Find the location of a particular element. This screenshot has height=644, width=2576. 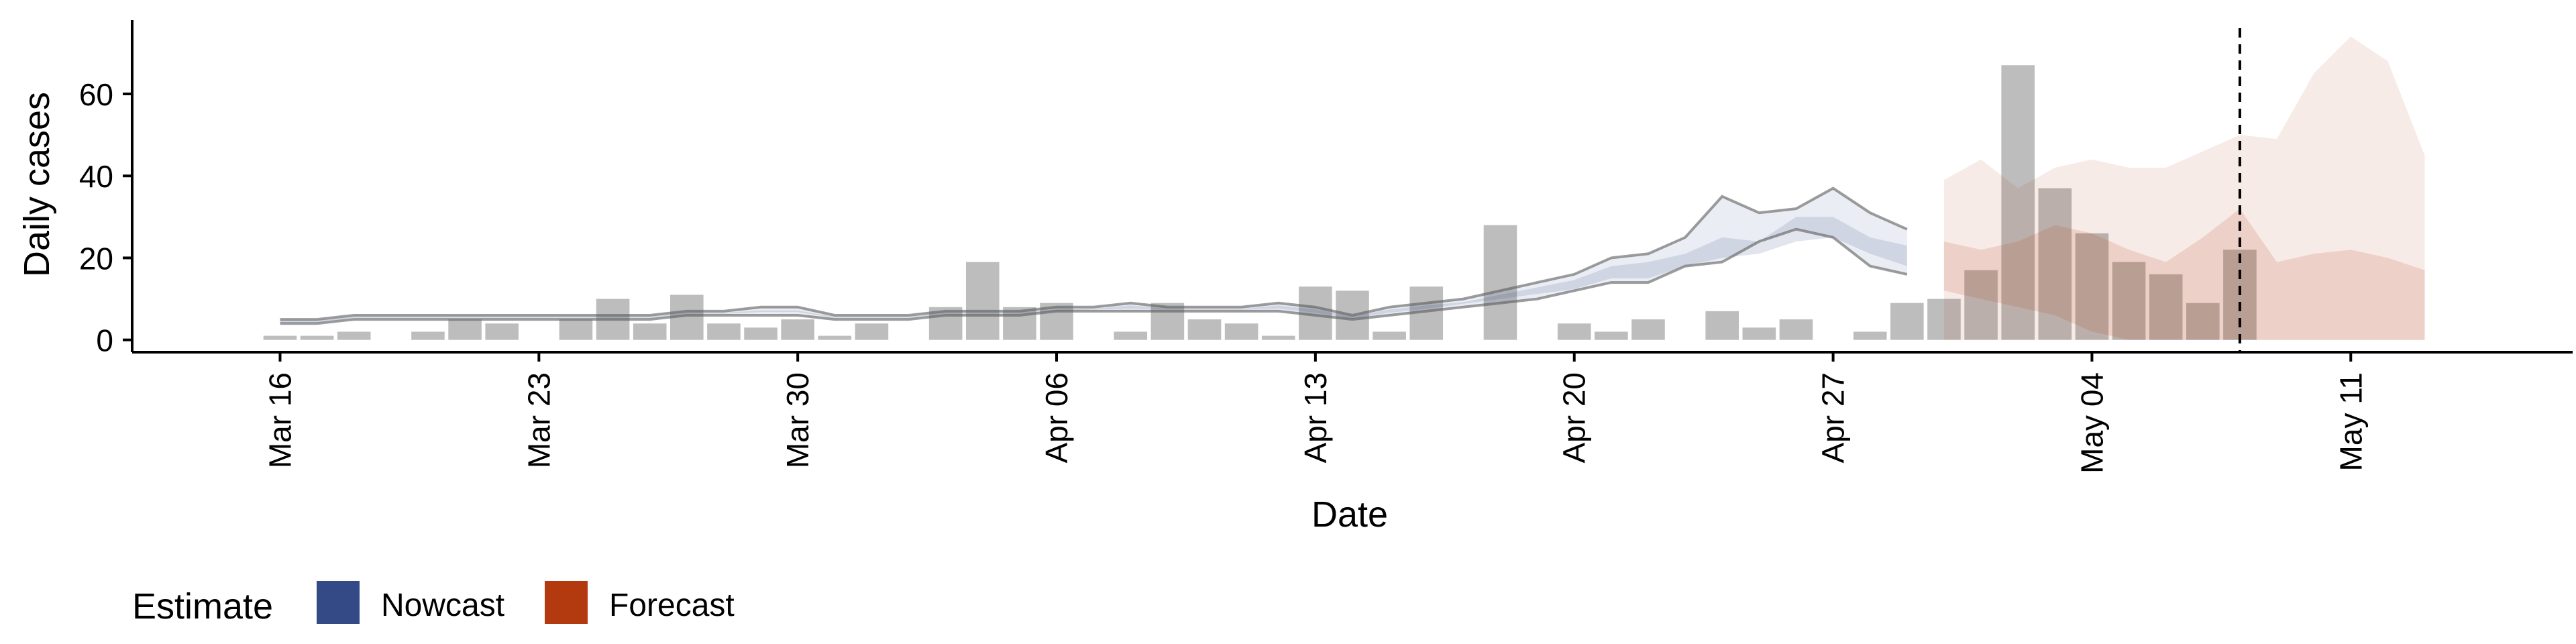

x-axis-title: Date is located at coordinates (1349, 514).